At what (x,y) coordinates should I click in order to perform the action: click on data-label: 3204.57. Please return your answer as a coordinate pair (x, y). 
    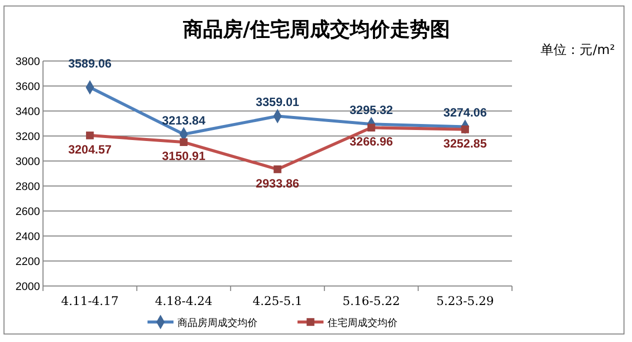
    Looking at the image, I should click on (90, 149).